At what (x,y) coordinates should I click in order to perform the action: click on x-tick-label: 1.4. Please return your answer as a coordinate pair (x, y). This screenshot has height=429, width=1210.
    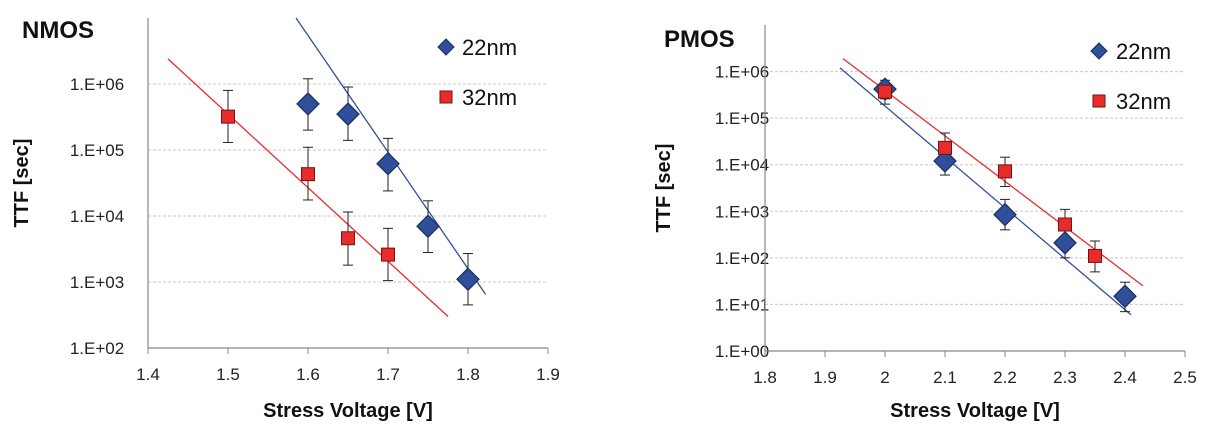
    Looking at the image, I should click on (148, 374).